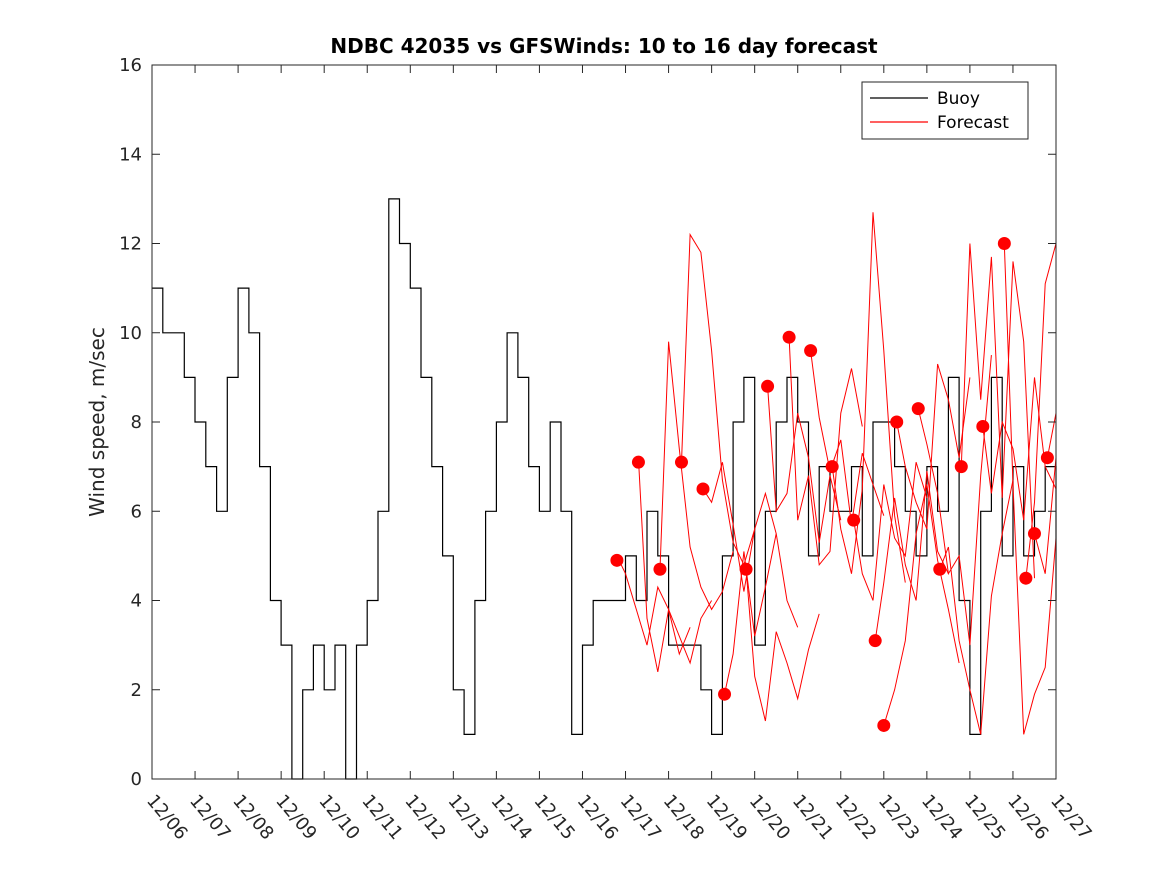 Image resolution: width=1167 pixels, height=875 pixels. I want to click on y-tick-label: 10, so click(130, 333).